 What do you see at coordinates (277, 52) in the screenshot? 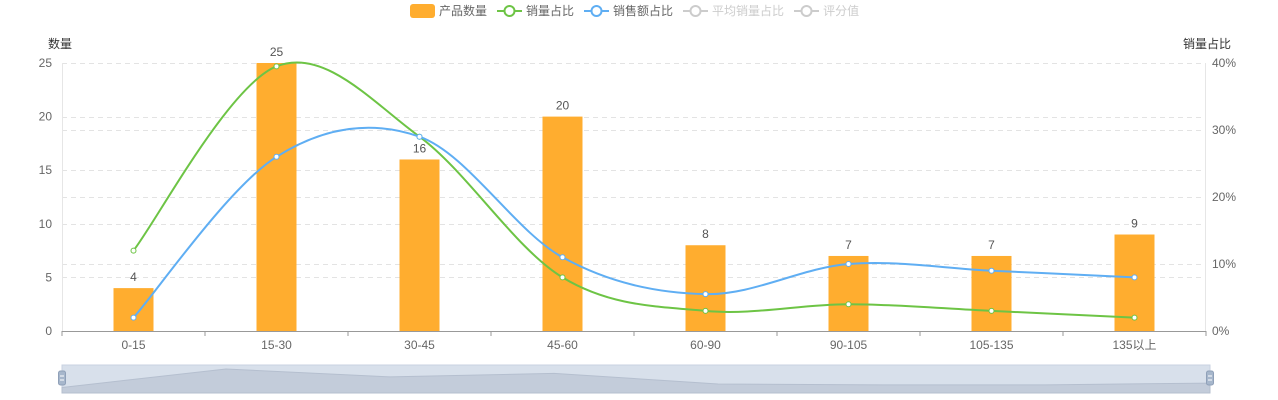
I see `bar-data-label: 25` at bounding box center [277, 52].